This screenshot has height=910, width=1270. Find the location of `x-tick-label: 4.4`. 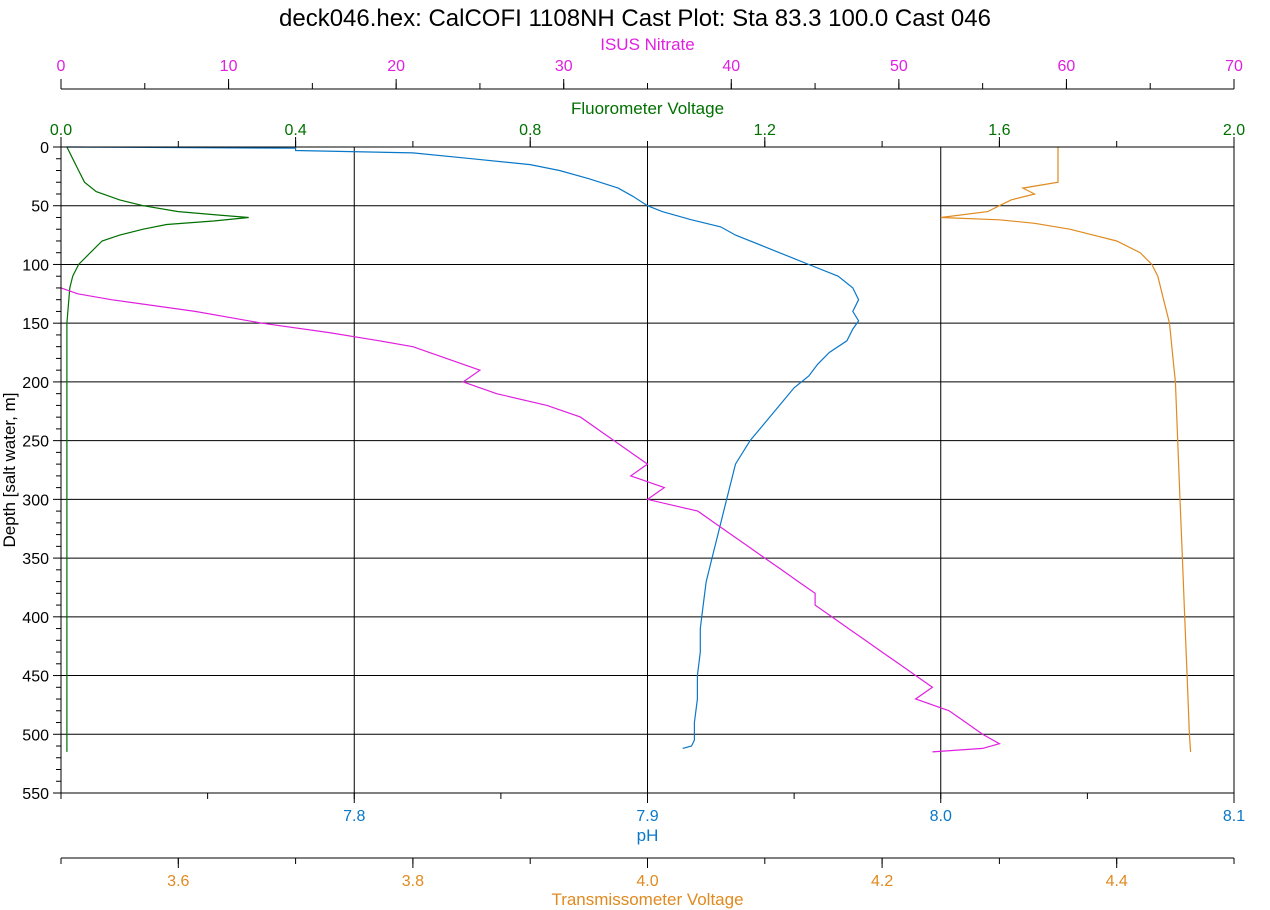

x-tick-label: 4.4 is located at coordinates (1117, 881).